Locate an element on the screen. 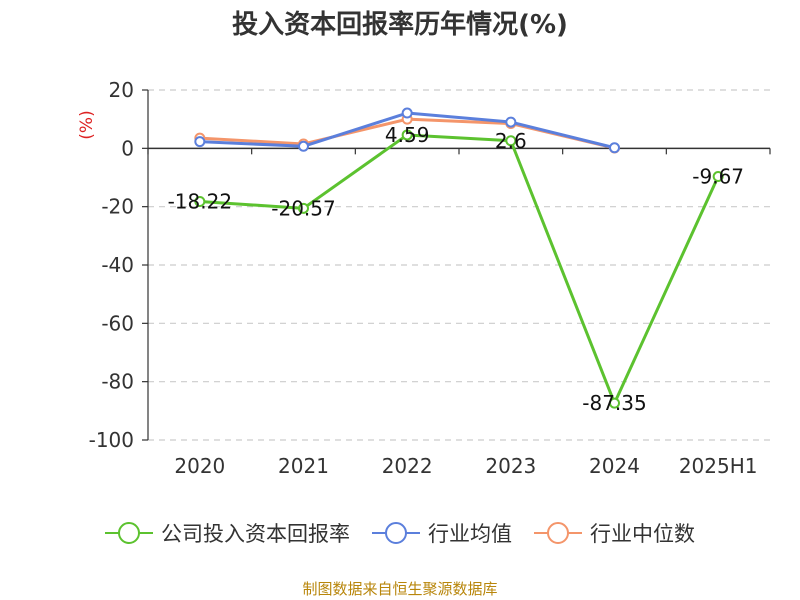  legend-item-company: 公司投入资本回报率 is located at coordinates (227, 533).